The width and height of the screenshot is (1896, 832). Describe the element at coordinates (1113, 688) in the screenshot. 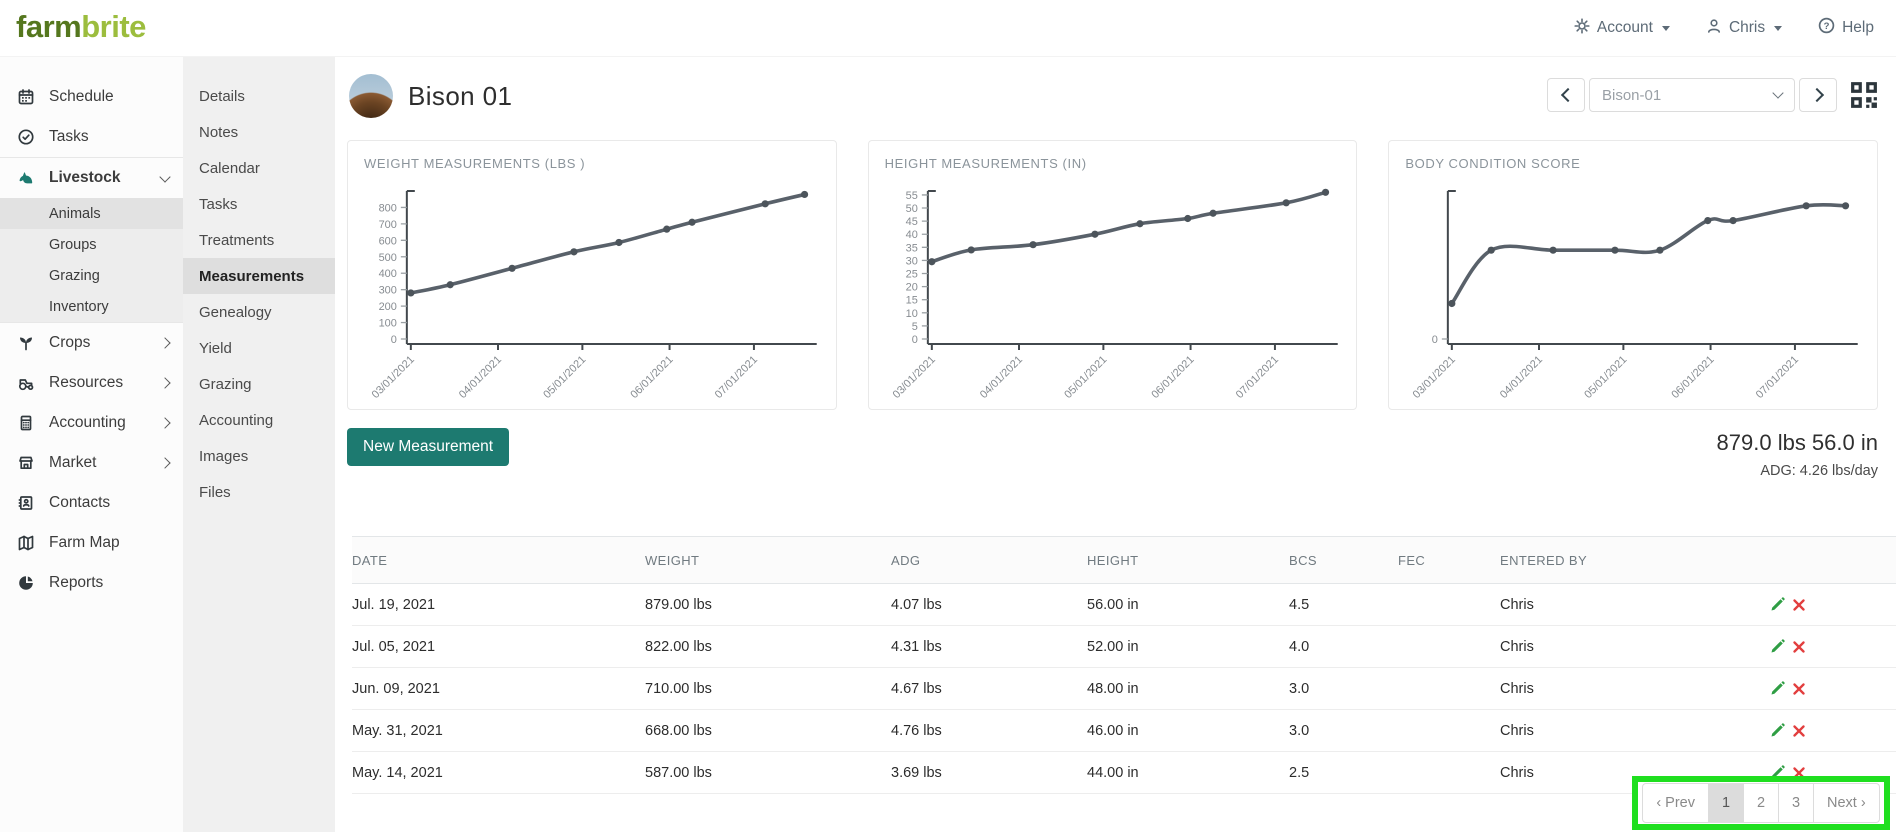

I see `cell-height: 48.00 in` at that location.